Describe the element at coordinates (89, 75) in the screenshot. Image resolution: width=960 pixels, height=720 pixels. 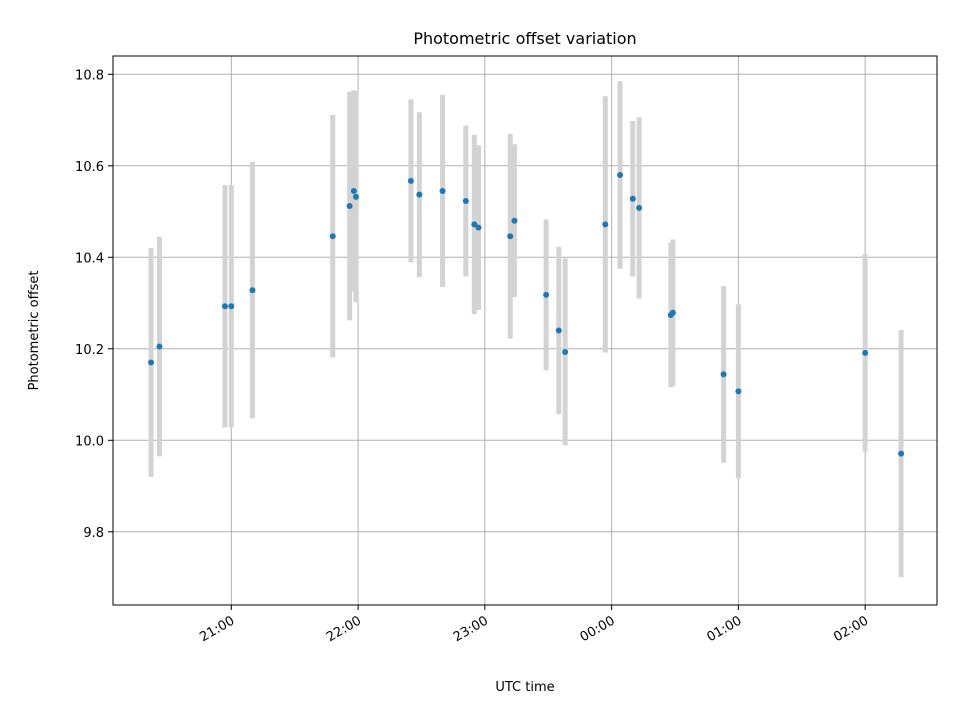
I see `y-tick-label: 10.8` at that location.